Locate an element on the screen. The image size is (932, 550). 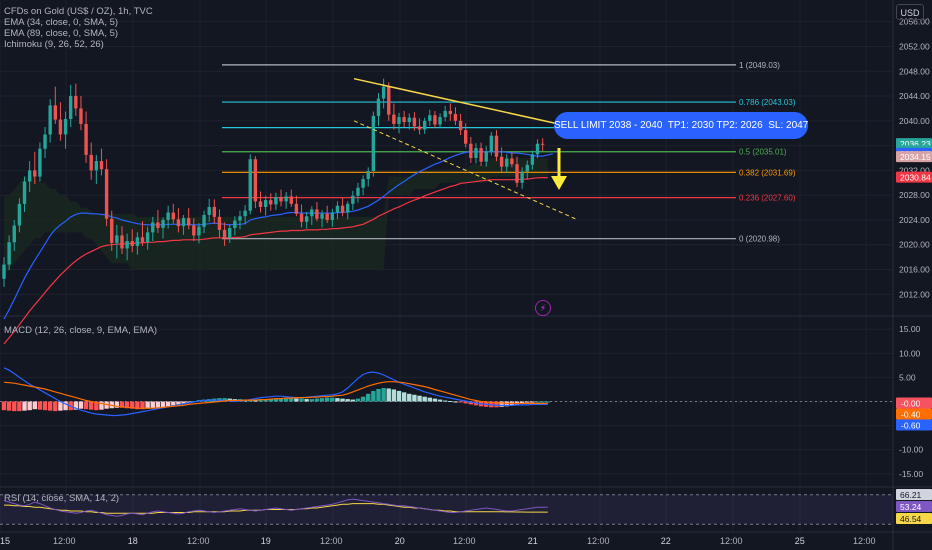
time-tick-label: 15 is located at coordinates (5, 541).